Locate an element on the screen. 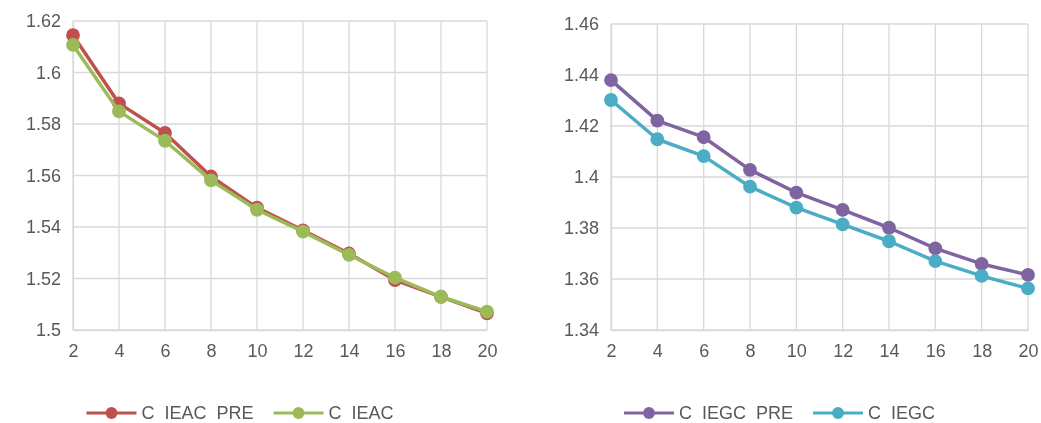 Image resolution: width=1041 pixels, height=423 pixels. legend-label: C IEAC PRE is located at coordinates (197, 413).